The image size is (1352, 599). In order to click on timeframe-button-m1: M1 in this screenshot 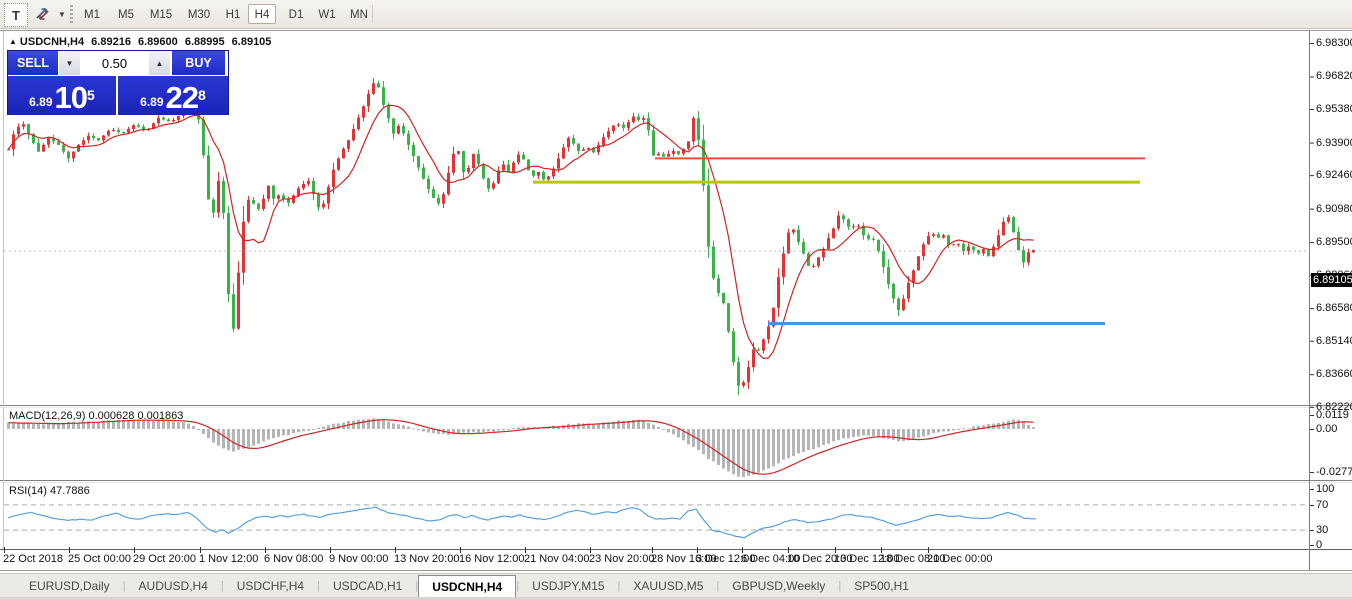, I will do `click(92, 15)`.